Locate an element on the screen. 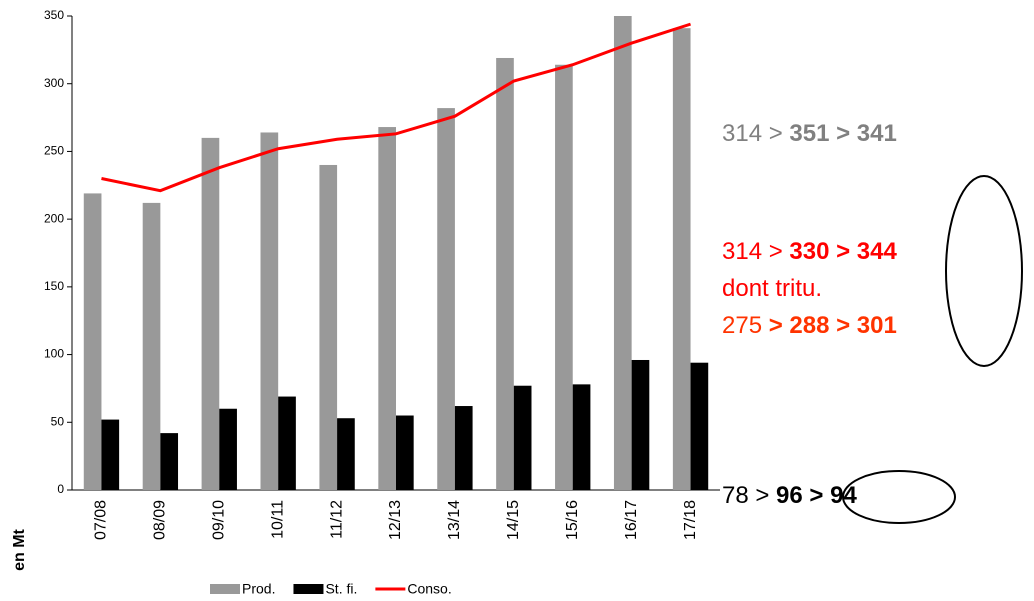 Image resolution: width=1034 pixels, height=601 pixels. x-tick-label: 16/17 is located at coordinates (631, 520).